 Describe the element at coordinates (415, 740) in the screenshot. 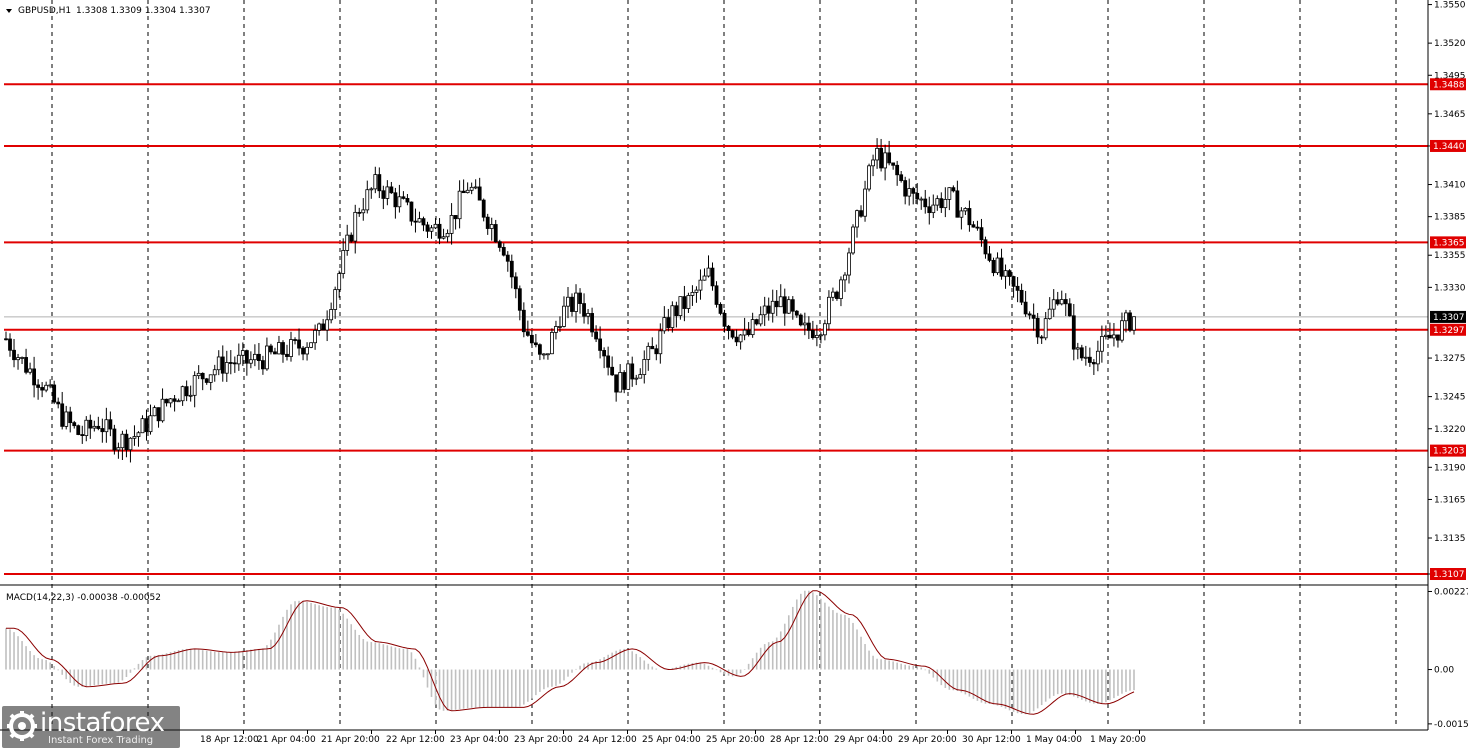

I see `time-label: 22 Apr 12:00` at that location.